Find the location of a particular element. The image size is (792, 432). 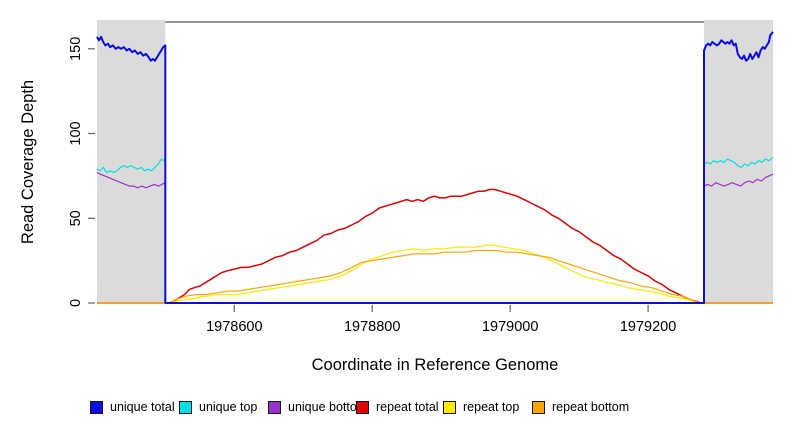

legend-item-repeat-top: repeat top is located at coordinates (481, 407).